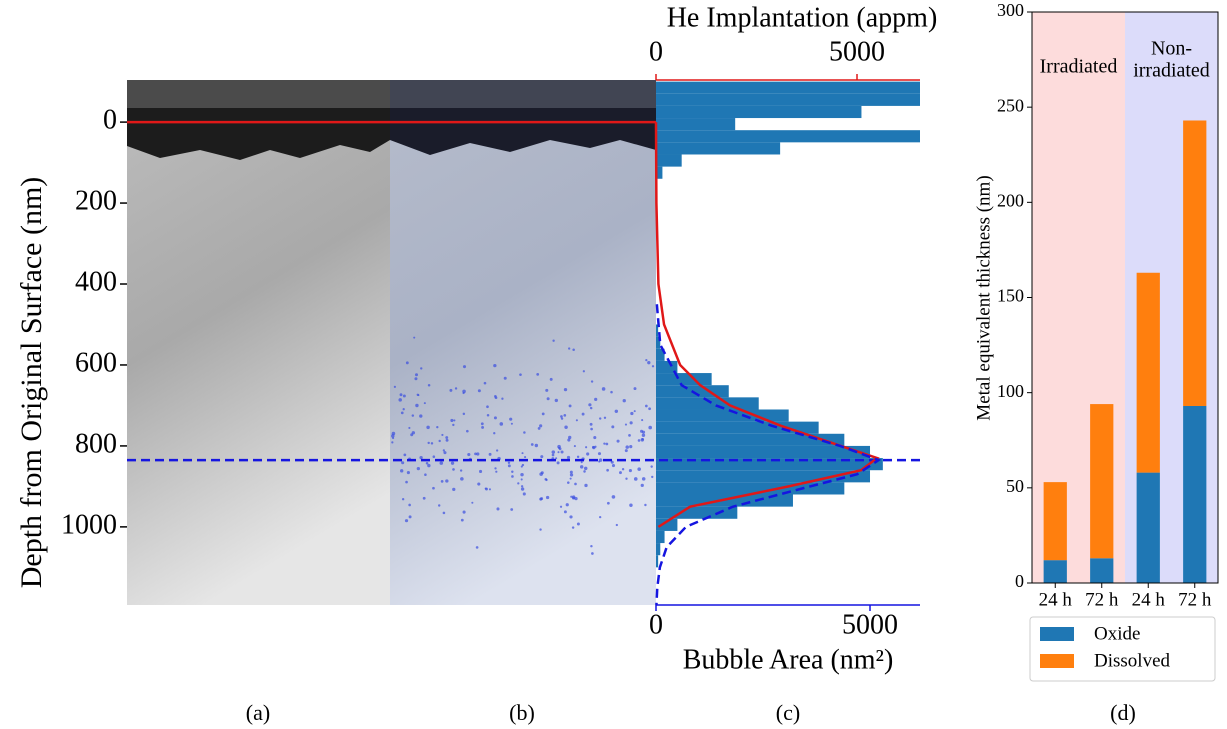  I want to click on panel-label: (d), so click(1123, 712).